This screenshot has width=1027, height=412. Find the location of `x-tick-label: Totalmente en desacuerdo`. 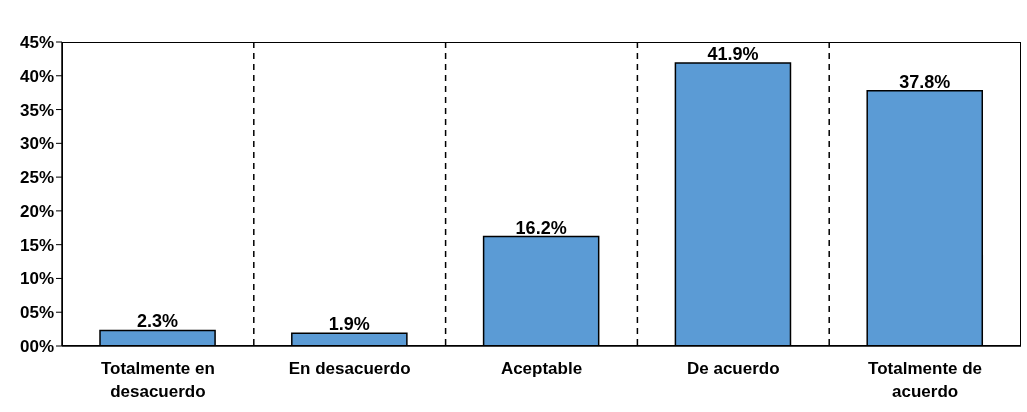

x-tick-label: Totalmente en desacuerdo is located at coordinates (157, 380).